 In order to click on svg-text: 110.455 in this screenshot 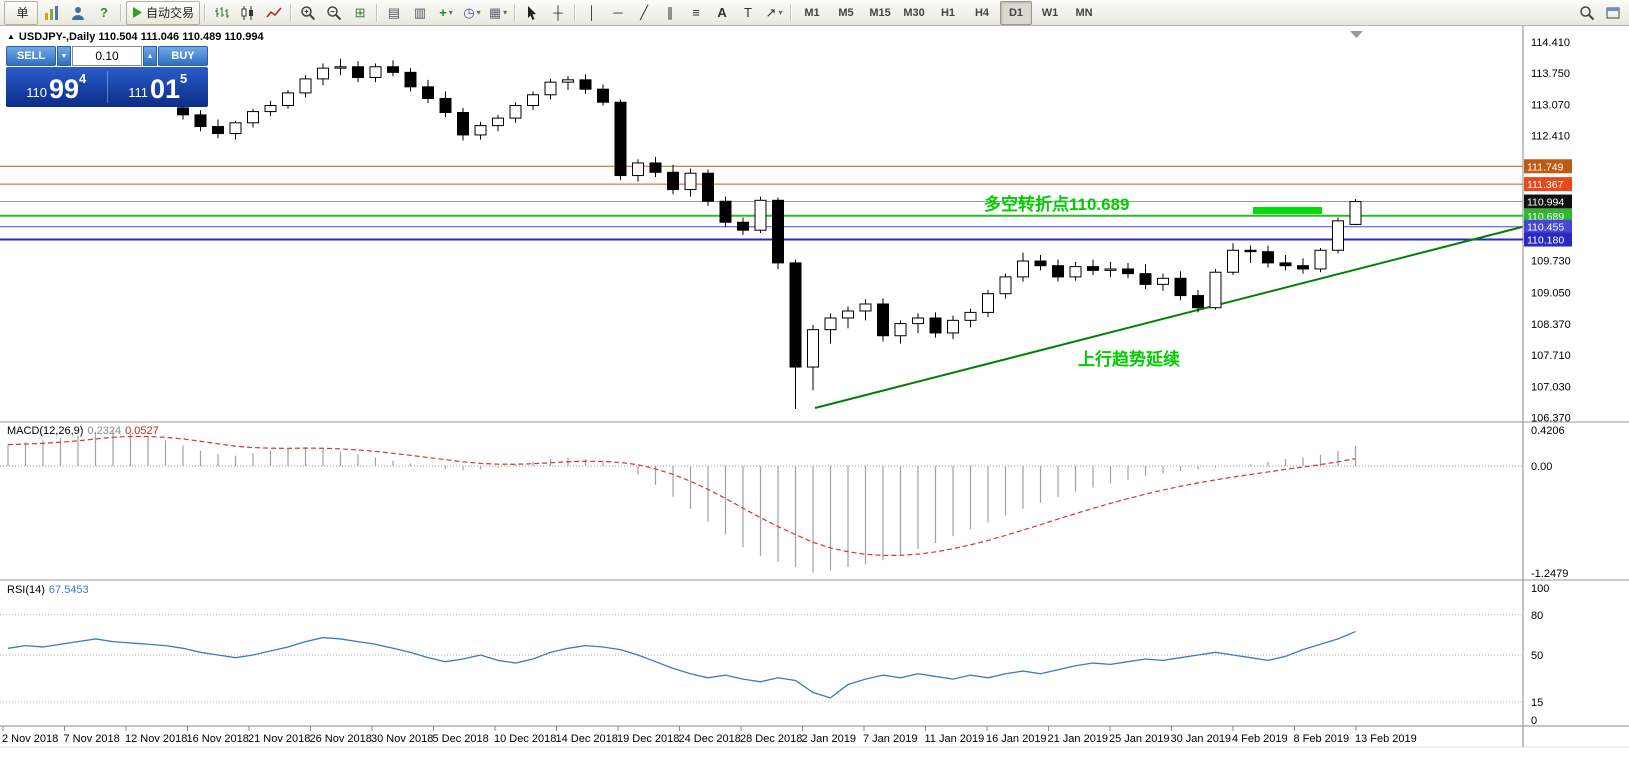, I will do `click(1545, 228)`.